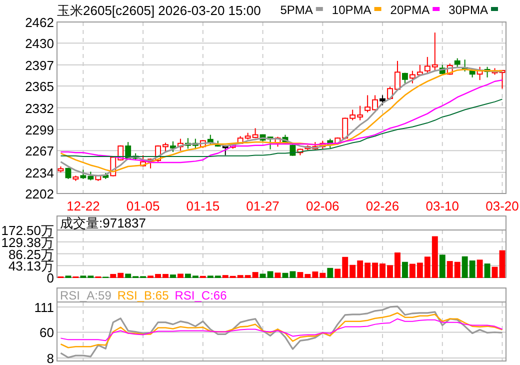  Describe the element at coordinates (39, 108) in the screenshot. I see `y-tick-label: 2332` at that location.